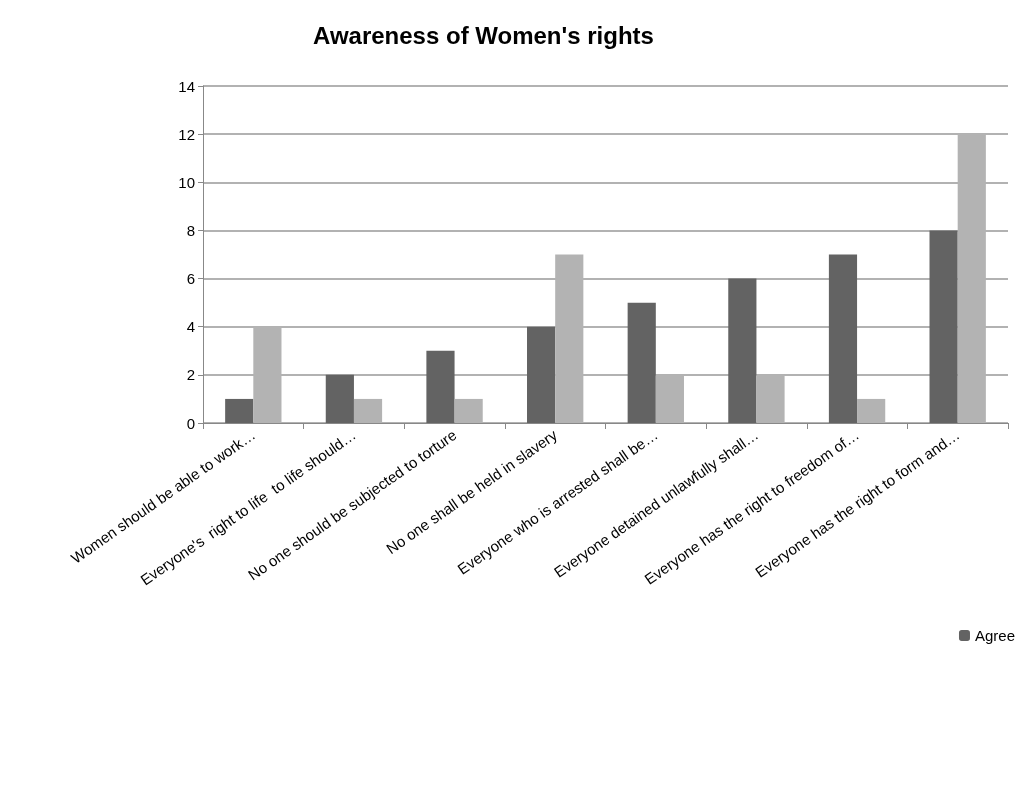 This screenshot has height=787, width=1036. What do you see at coordinates (190, 230) in the screenshot?
I see `y-tick-label: 8` at bounding box center [190, 230].